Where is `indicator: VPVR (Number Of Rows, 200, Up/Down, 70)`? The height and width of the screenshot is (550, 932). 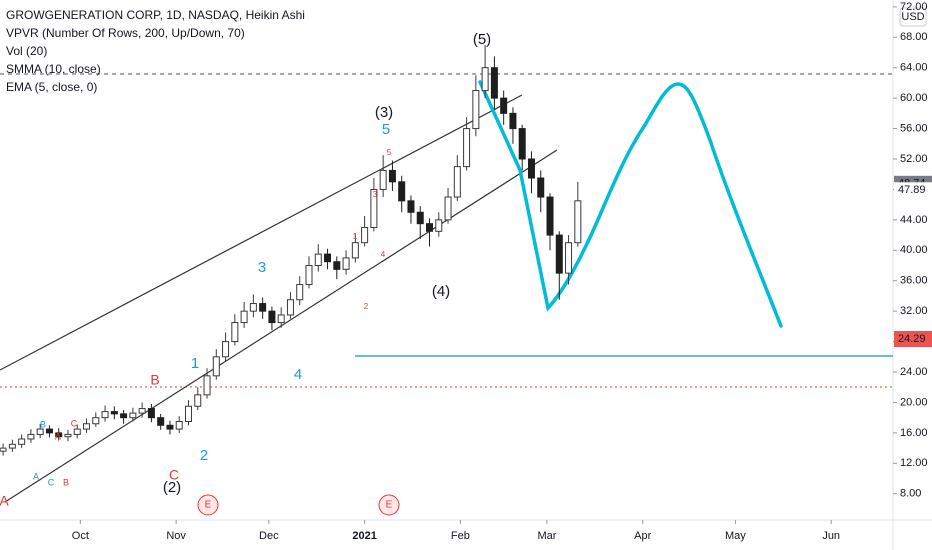
indicator: VPVR (Number Of Rows, 200, Up/Down, 70) is located at coordinates (125, 33).